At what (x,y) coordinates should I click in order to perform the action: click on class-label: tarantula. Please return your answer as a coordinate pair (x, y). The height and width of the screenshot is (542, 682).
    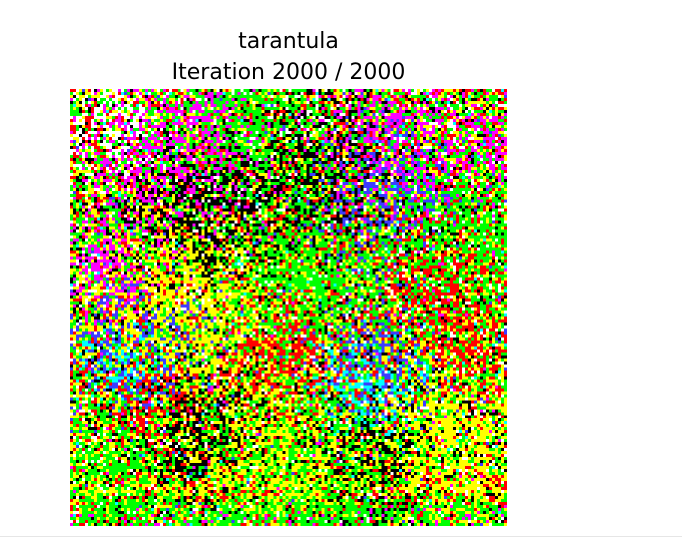
    Looking at the image, I should click on (288, 41).